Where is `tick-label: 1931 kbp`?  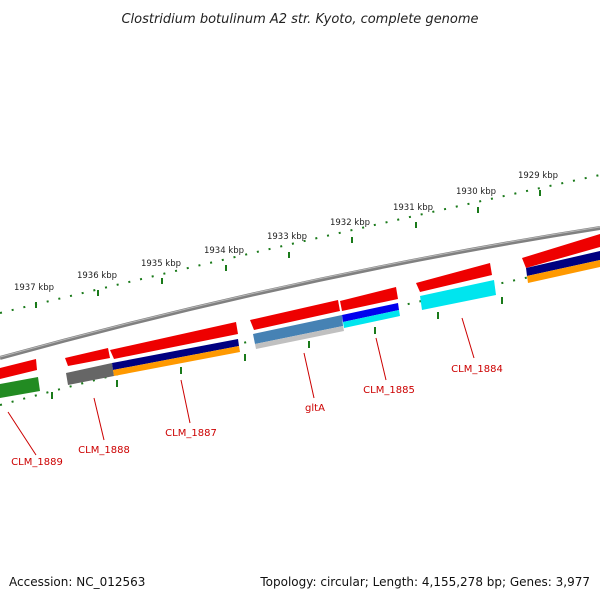
tick-label: 1931 kbp is located at coordinates (413, 208).